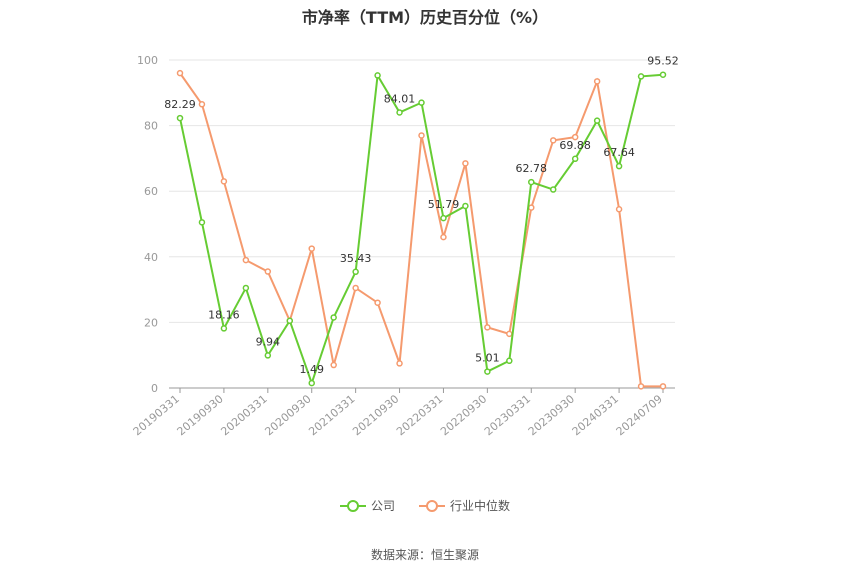  Describe the element at coordinates (151, 322) in the screenshot. I see `y-tick-label: 20` at that location.